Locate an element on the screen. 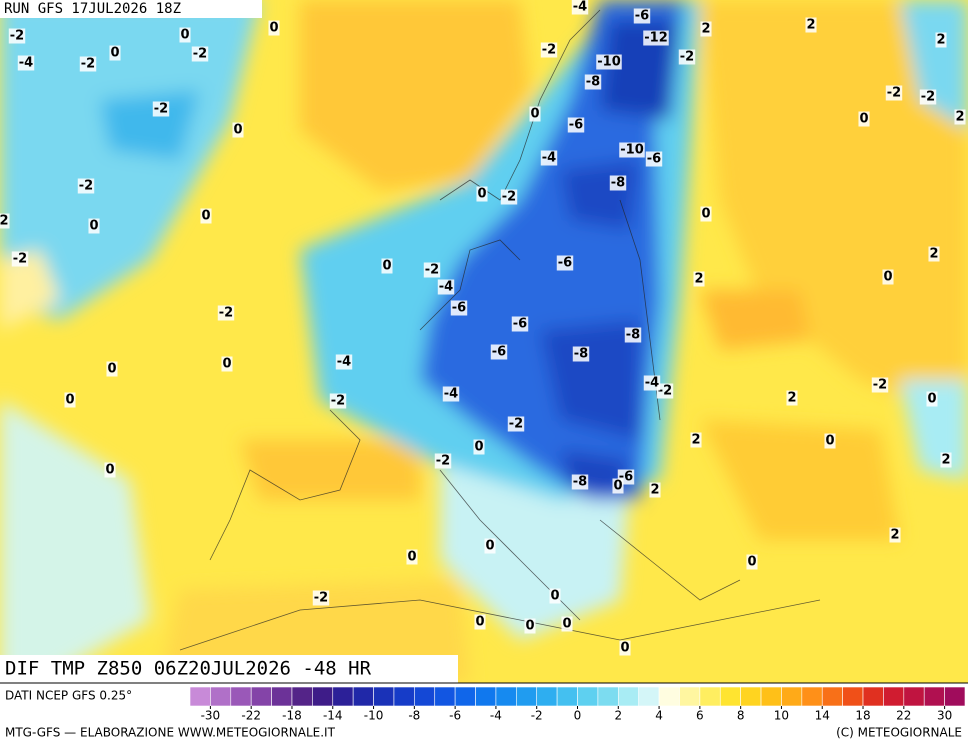 The height and width of the screenshot is (749, 968). colorbar-label: 18 is located at coordinates (862, 716).